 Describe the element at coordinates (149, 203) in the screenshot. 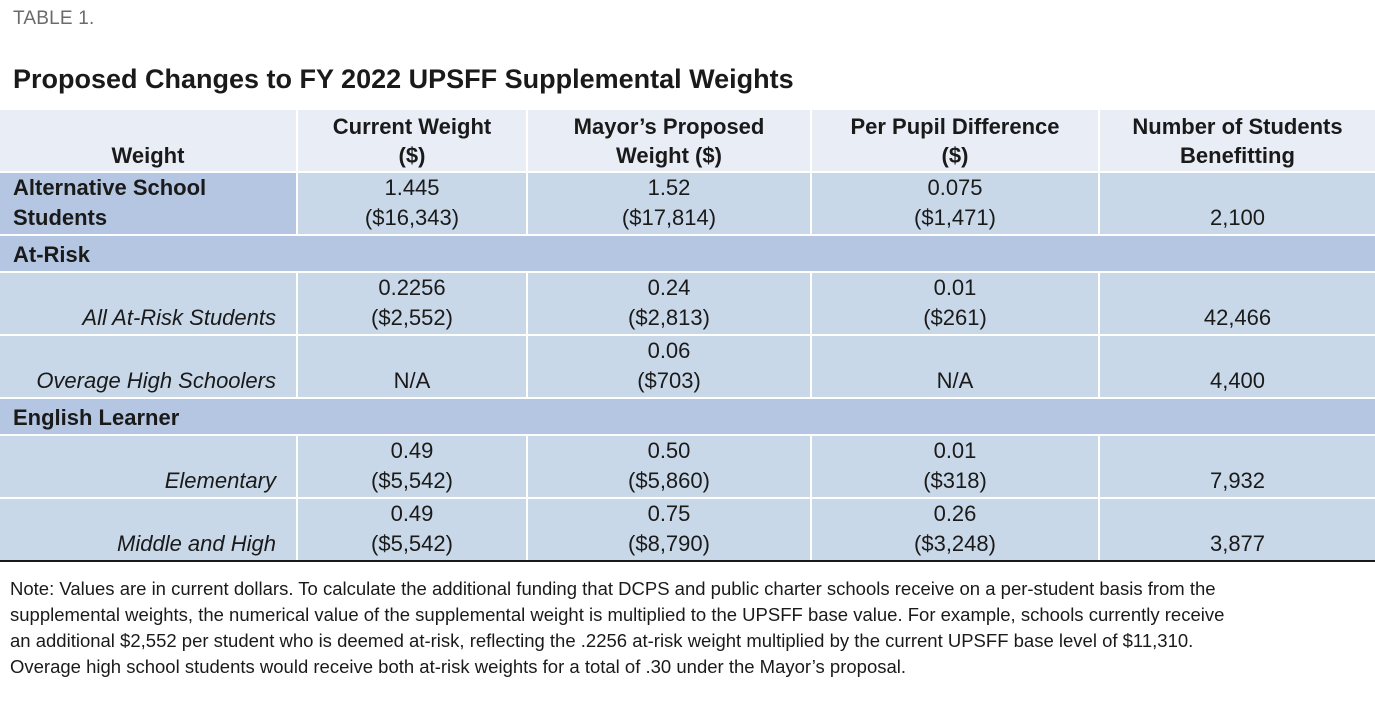

I see `row-label-alternative-school: Alternative School Students` at that location.